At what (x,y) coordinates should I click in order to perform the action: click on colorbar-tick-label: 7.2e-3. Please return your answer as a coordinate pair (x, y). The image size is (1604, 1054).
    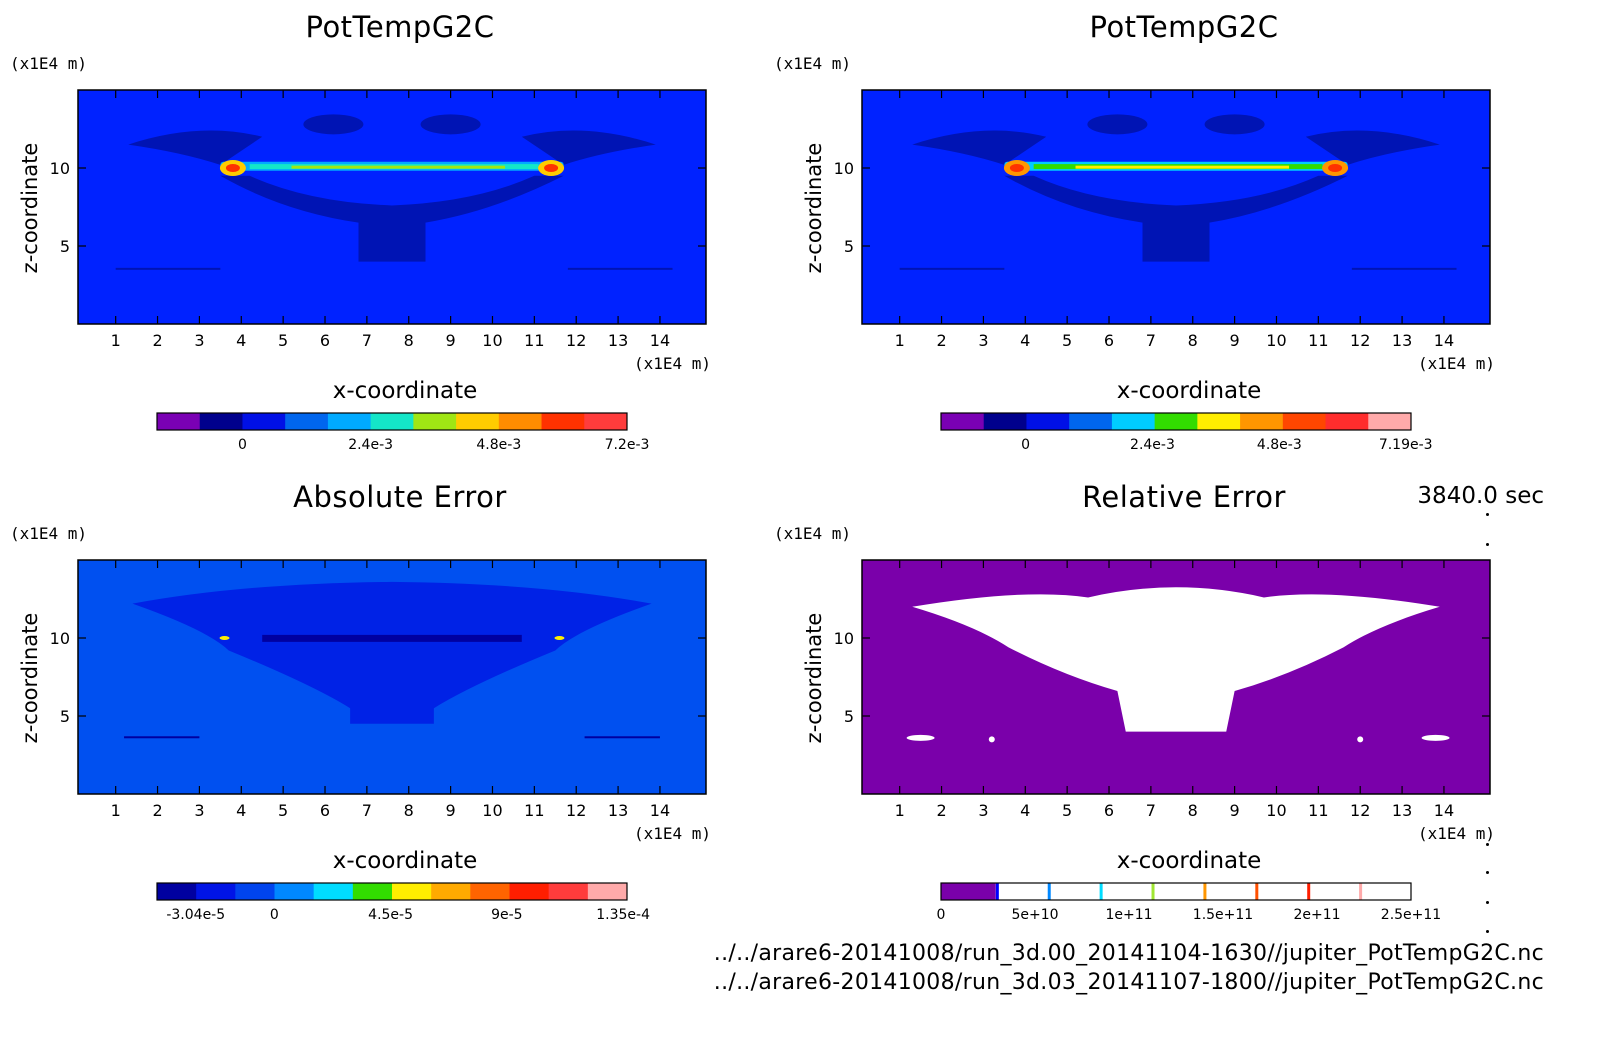
    Looking at the image, I should click on (627, 445).